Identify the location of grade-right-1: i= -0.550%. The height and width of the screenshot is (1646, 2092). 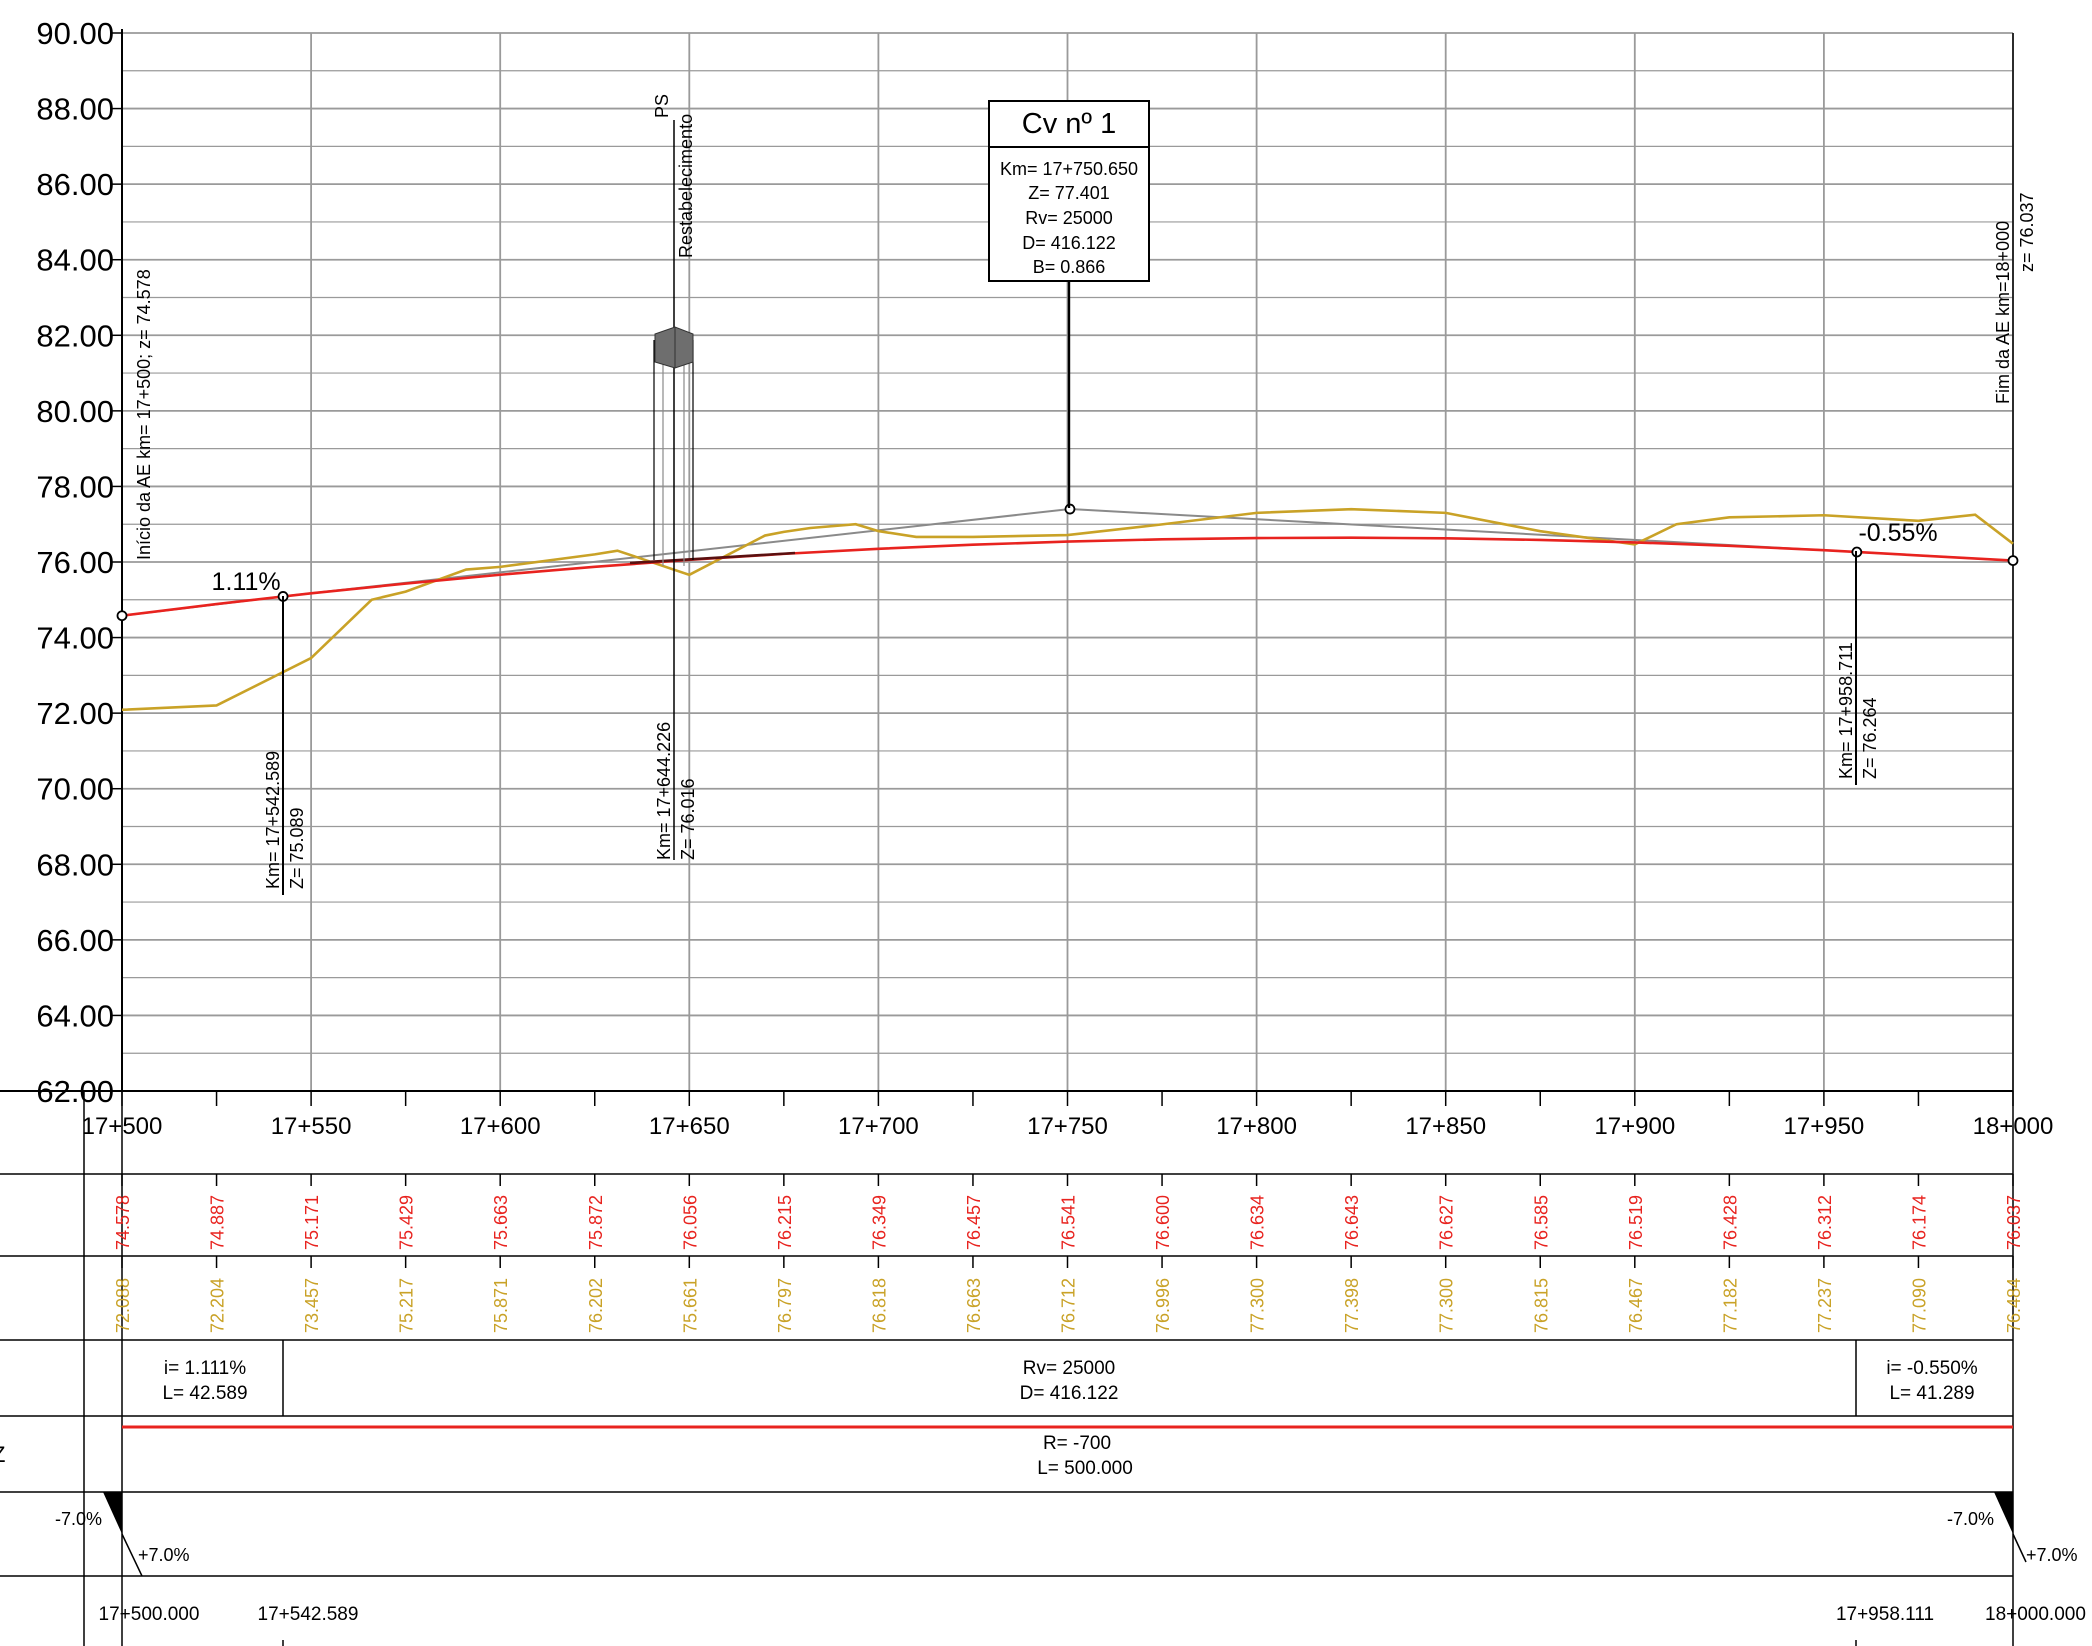
(1931, 1368).